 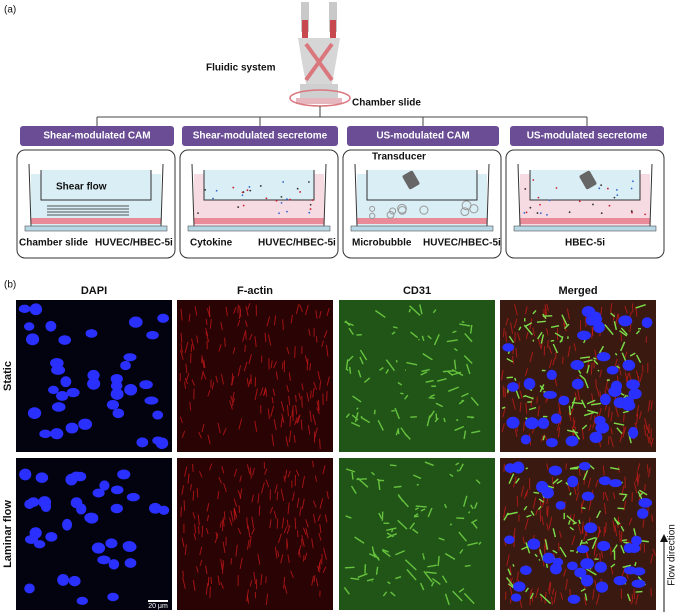 I want to click on panel-label: (b), so click(x=10, y=285).